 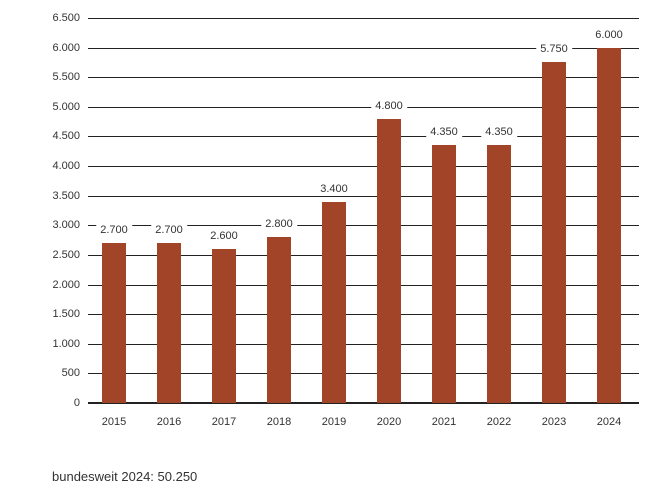 I want to click on x-tick-label: 2020, so click(x=389, y=422).